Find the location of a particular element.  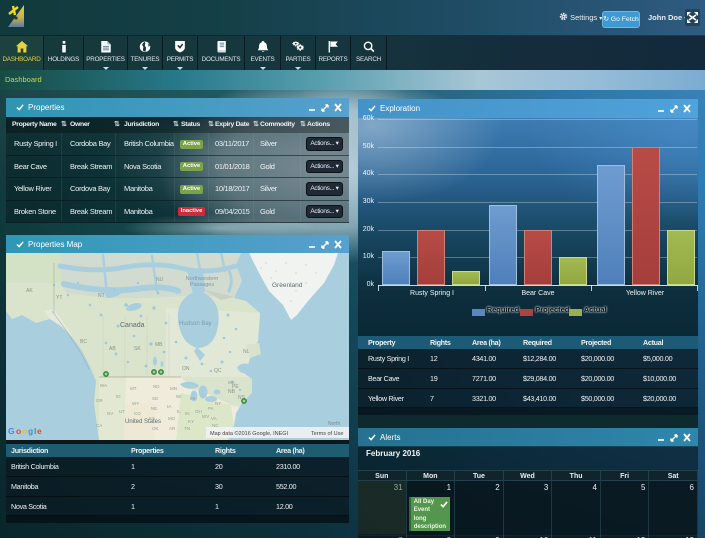

svg-text: North is located at coordinates (334, 424).